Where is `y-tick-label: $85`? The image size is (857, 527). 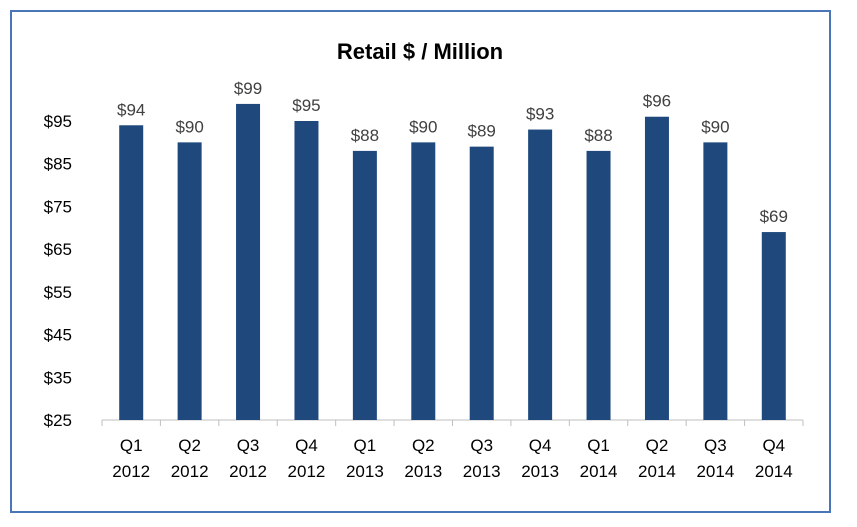
y-tick-label: $85 is located at coordinates (58, 164).